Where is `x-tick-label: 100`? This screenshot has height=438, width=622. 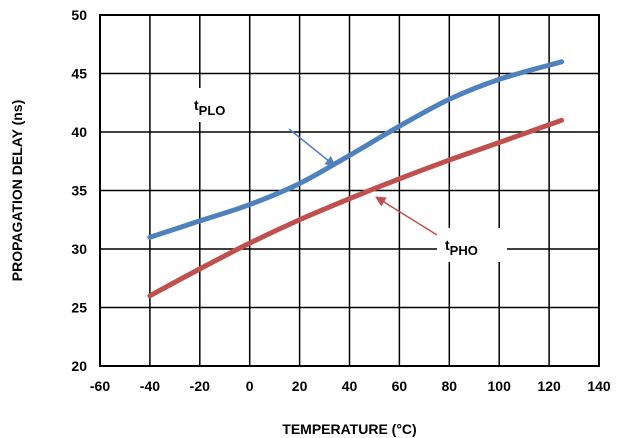 x-tick-label: 100 is located at coordinates (500, 386).